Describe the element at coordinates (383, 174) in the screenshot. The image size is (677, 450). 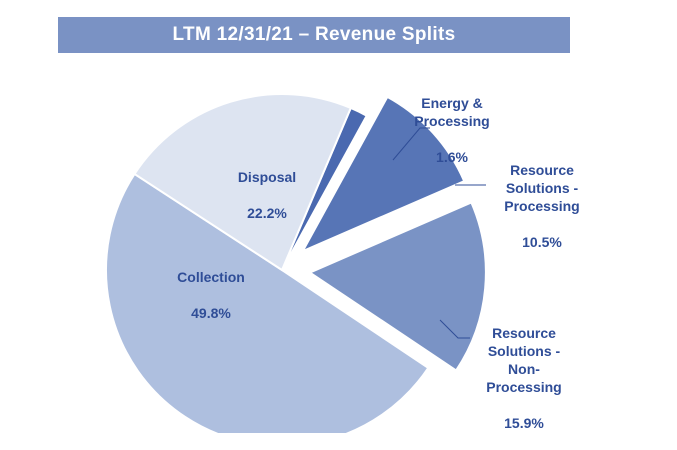
I see `slice-resource-processing` at that location.